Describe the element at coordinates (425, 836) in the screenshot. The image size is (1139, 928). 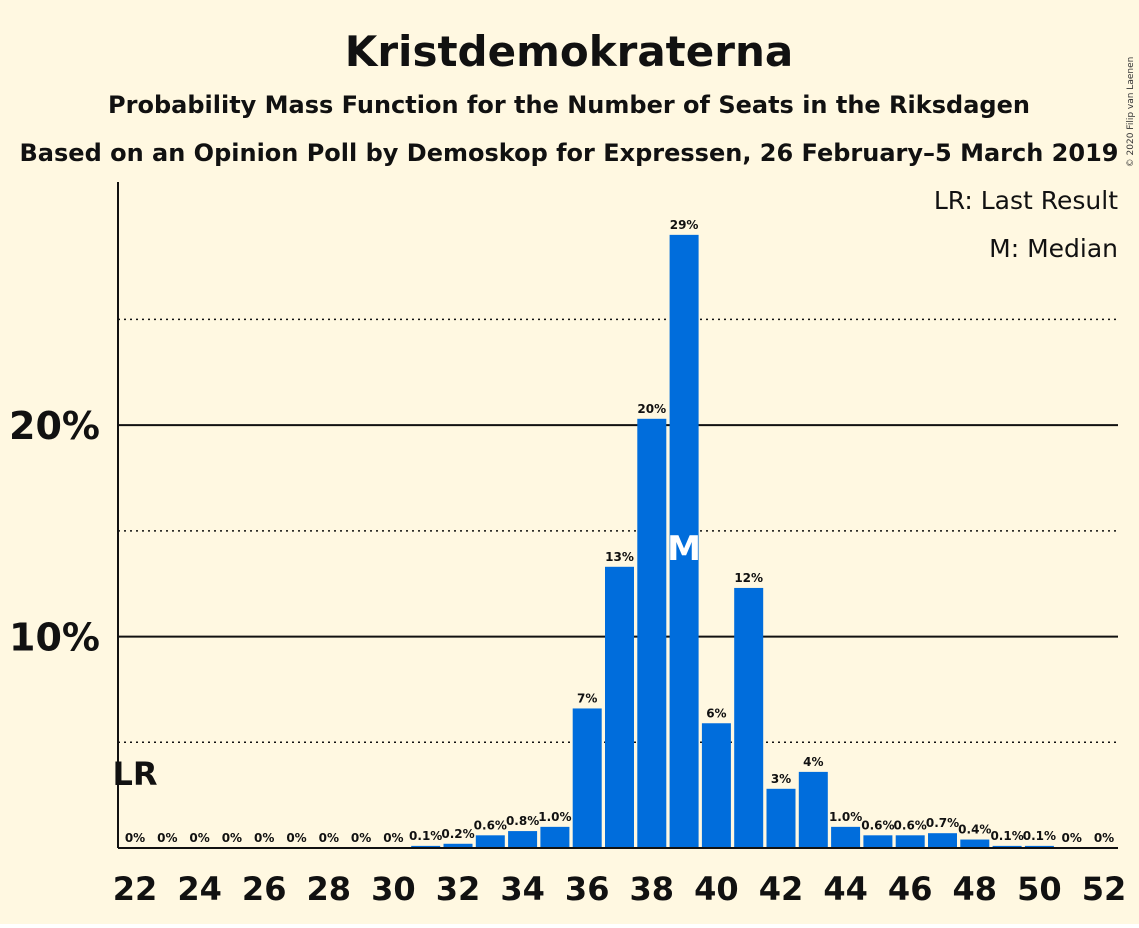
I see `bar-label-seat-31: 0.1%` at that location.